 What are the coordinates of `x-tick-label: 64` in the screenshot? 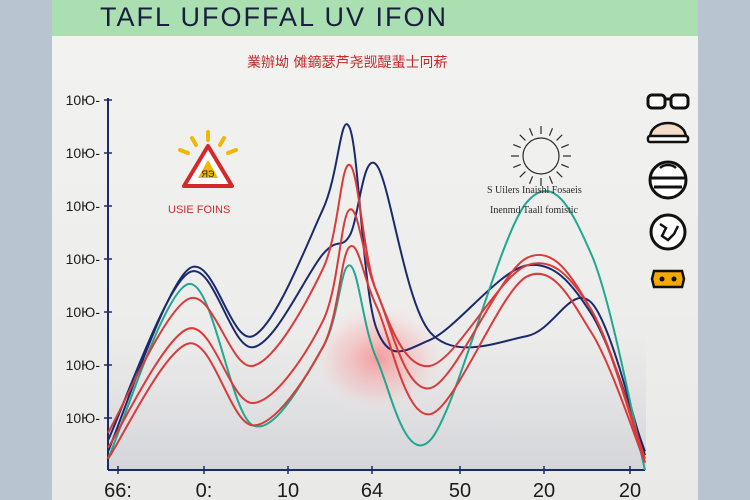 It's located at (372, 490).